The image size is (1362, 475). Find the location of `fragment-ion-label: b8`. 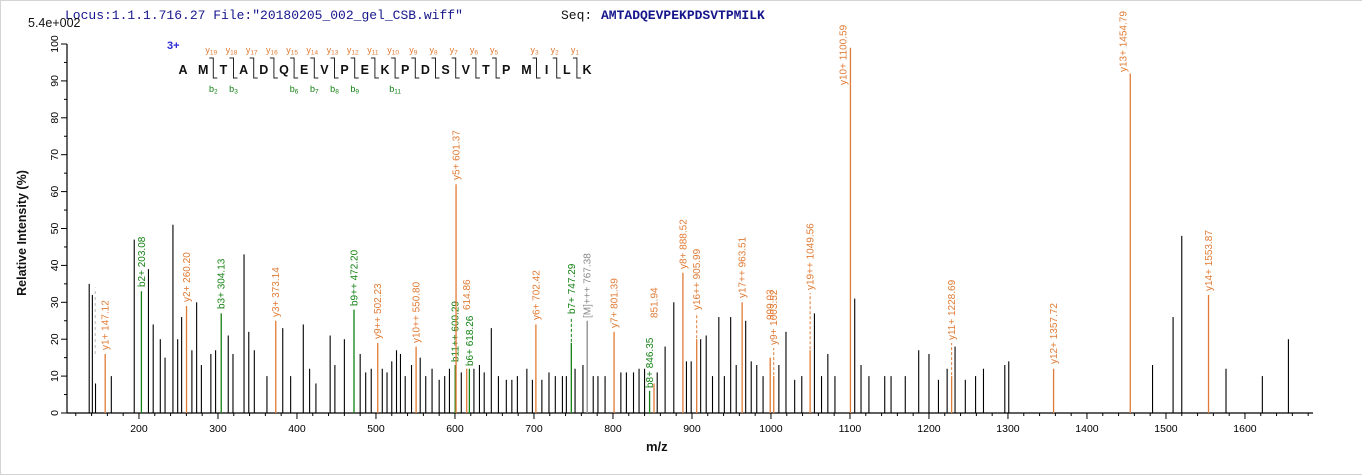

fragment-ion-label: b8 is located at coordinates (334, 90).